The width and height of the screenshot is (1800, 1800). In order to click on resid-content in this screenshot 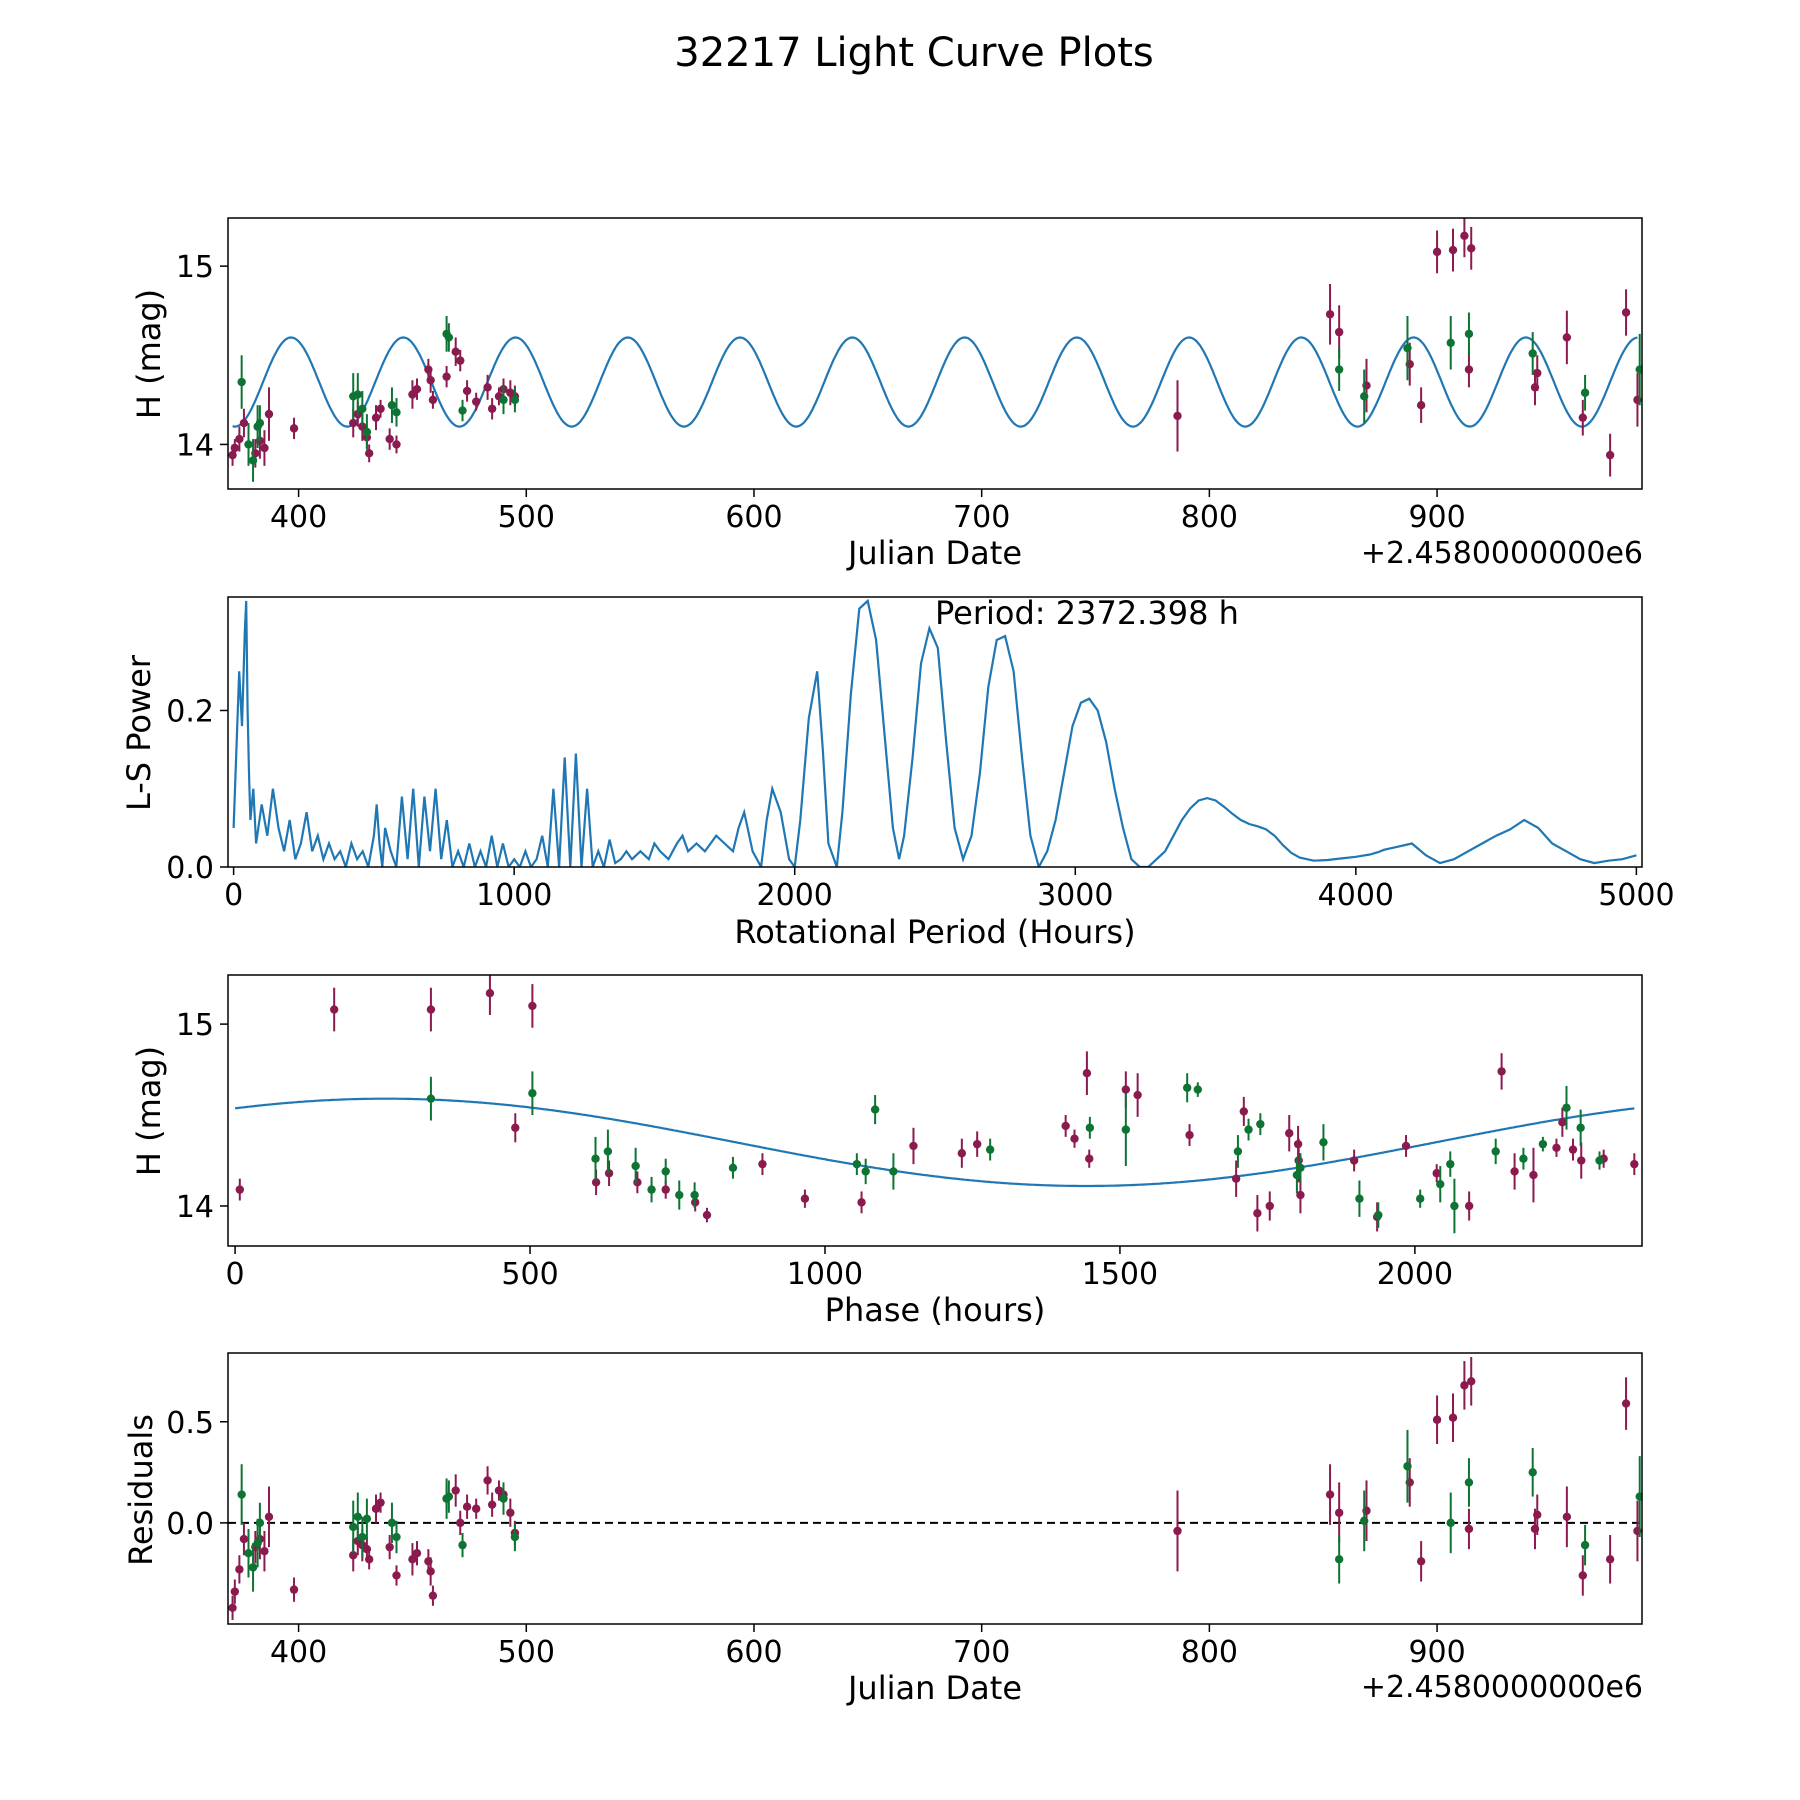, I will do `click(935, 1488)`.